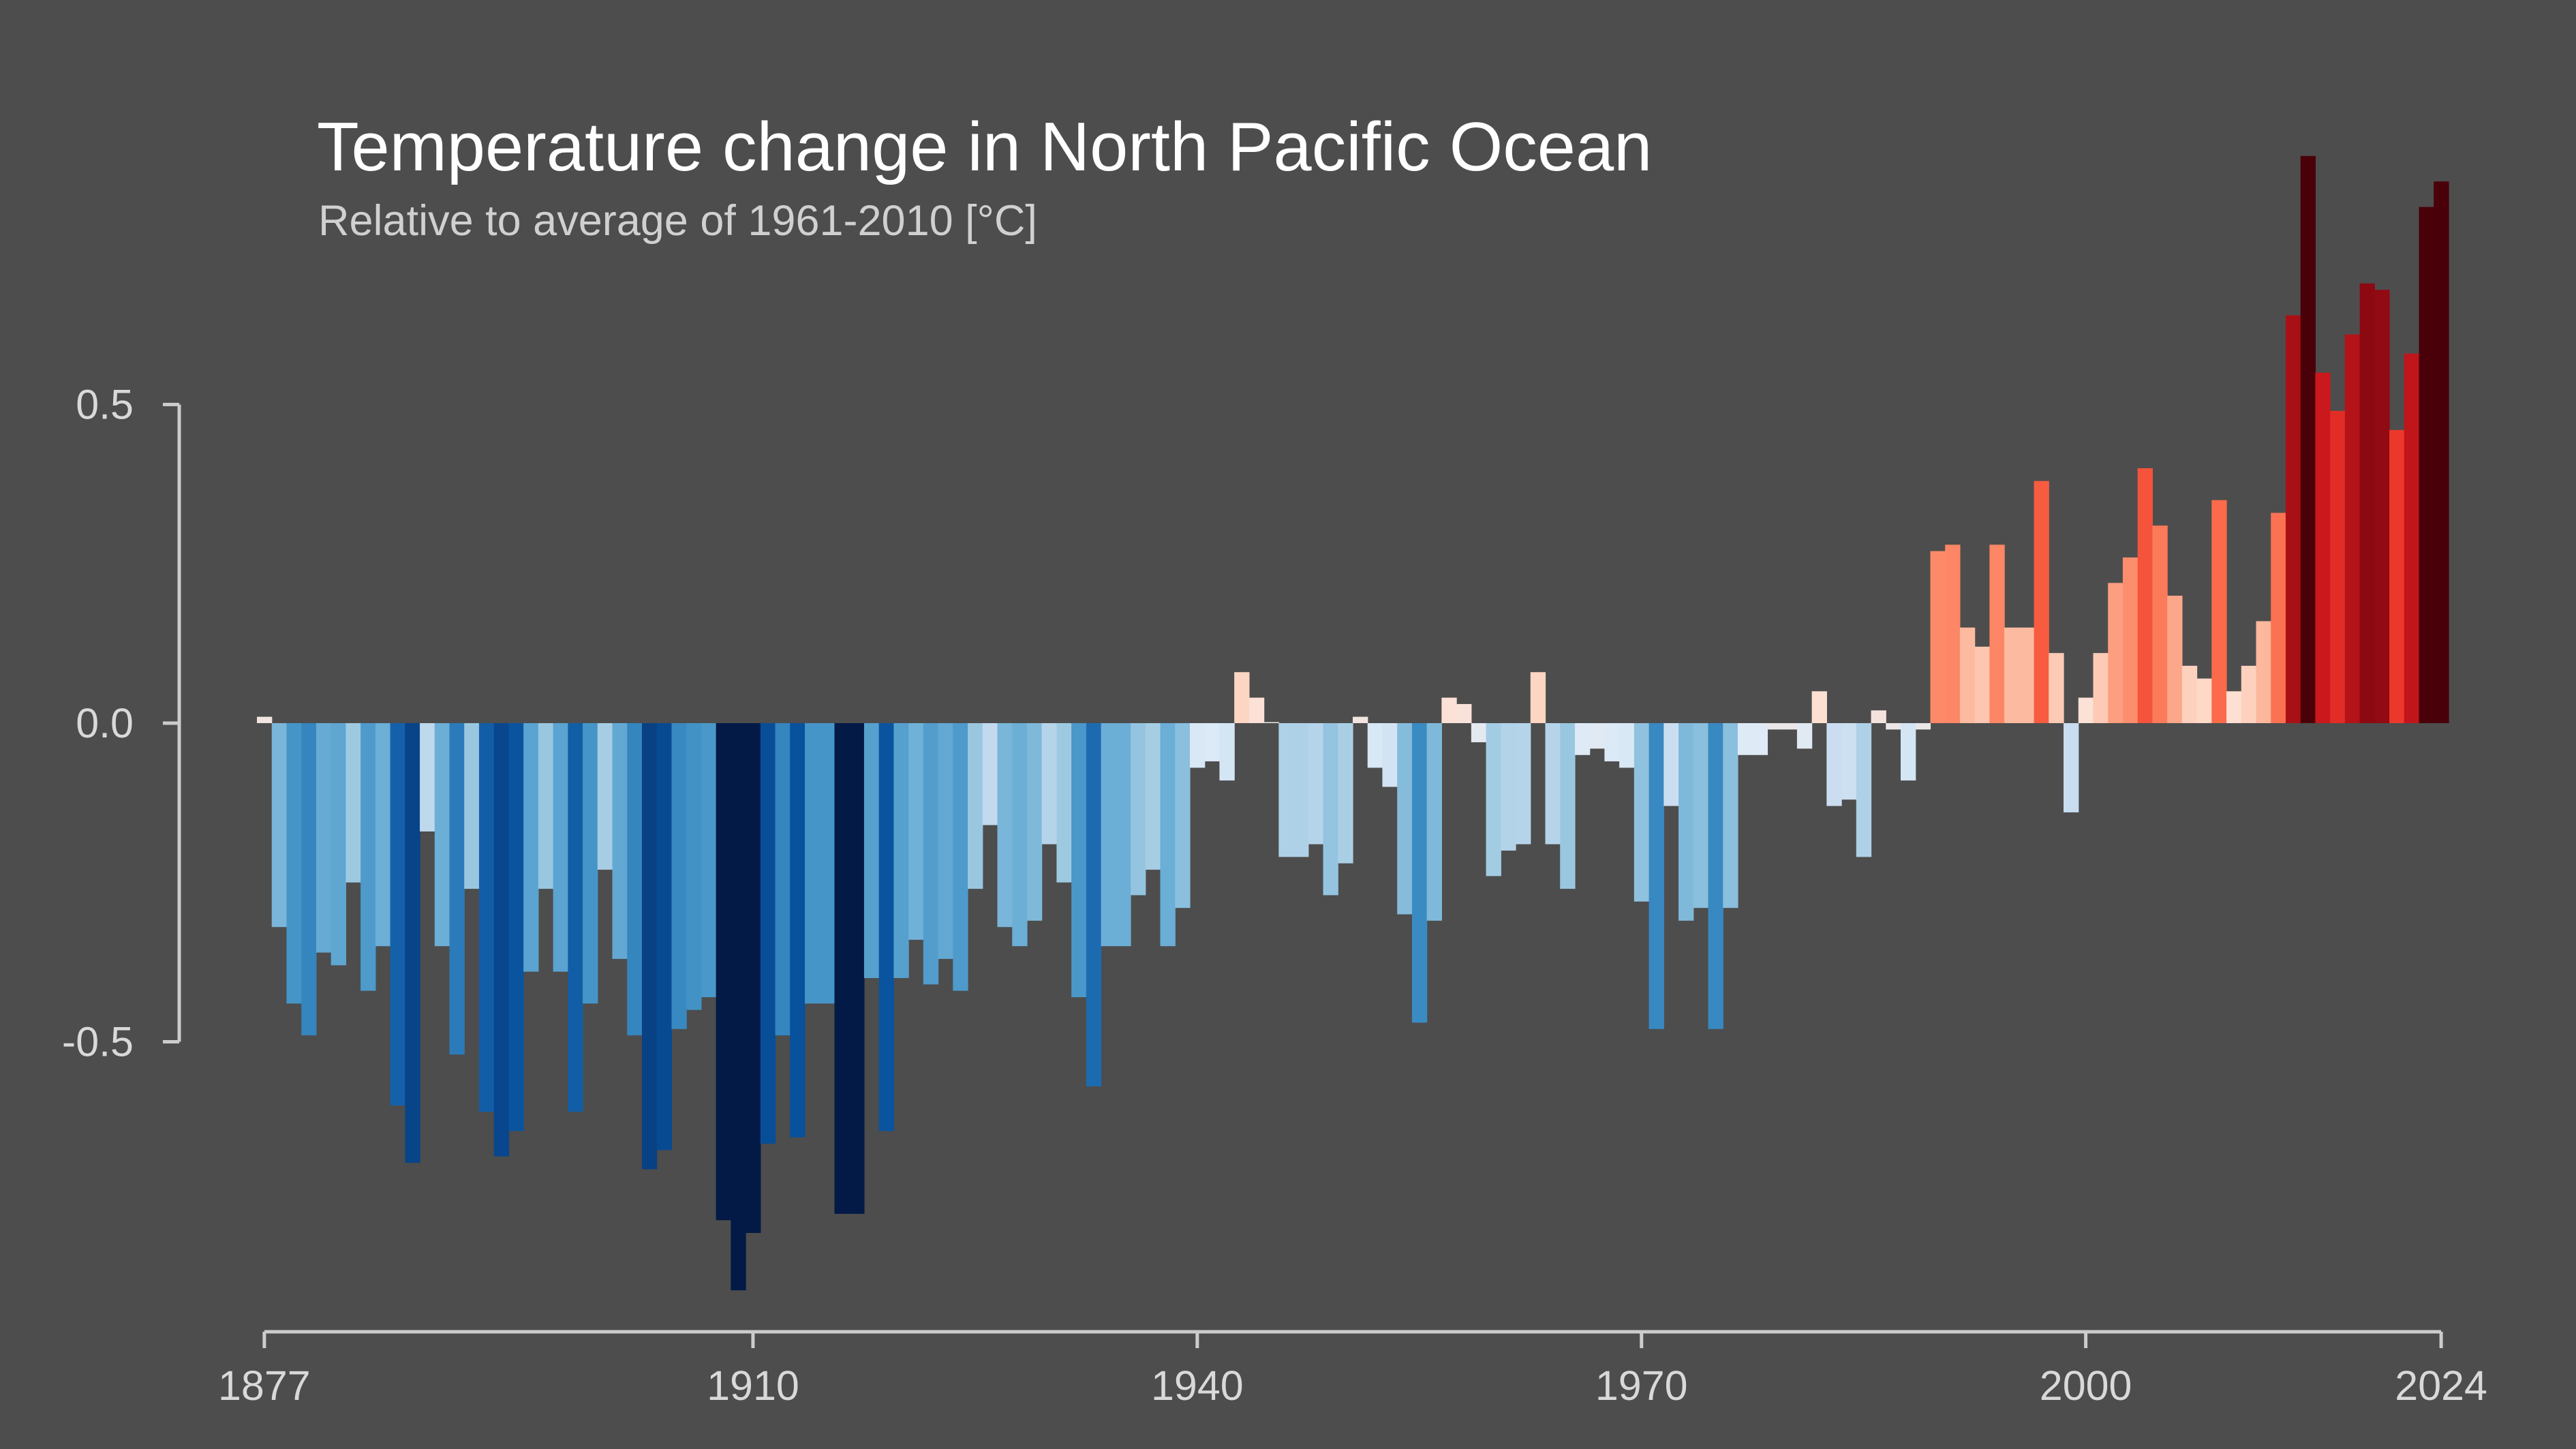  Describe the element at coordinates (694, 866) in the screenshot. I see `bar-1906` at that location.